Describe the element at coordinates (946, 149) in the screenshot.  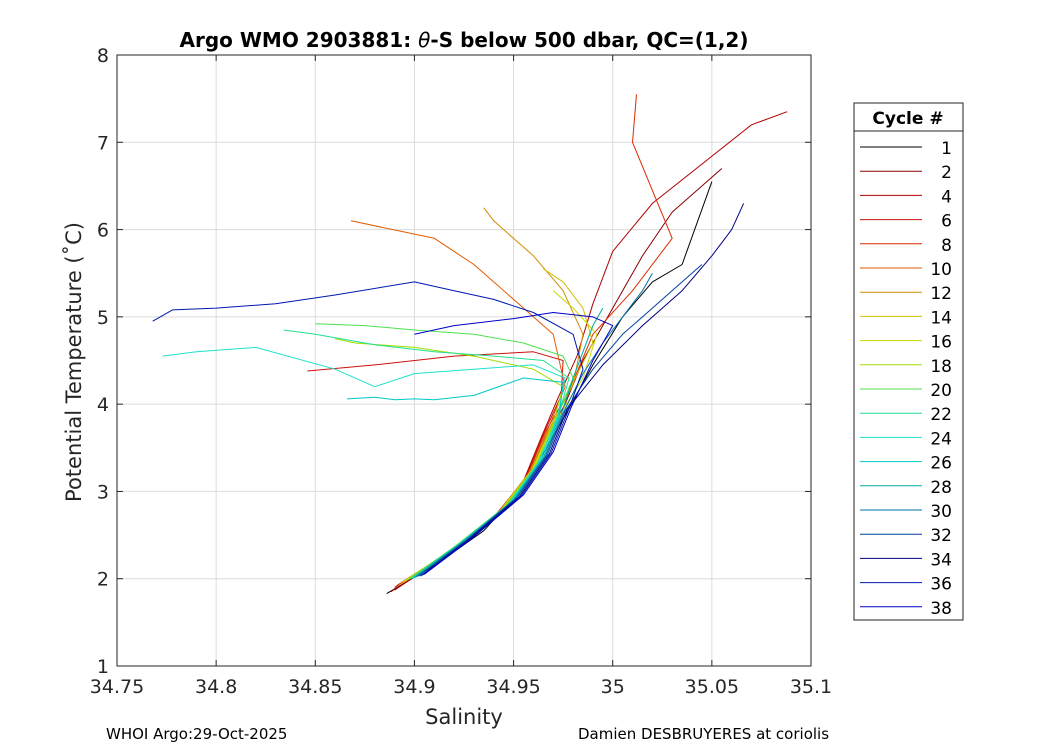
I see `legend-entry-label: 1` at that location.